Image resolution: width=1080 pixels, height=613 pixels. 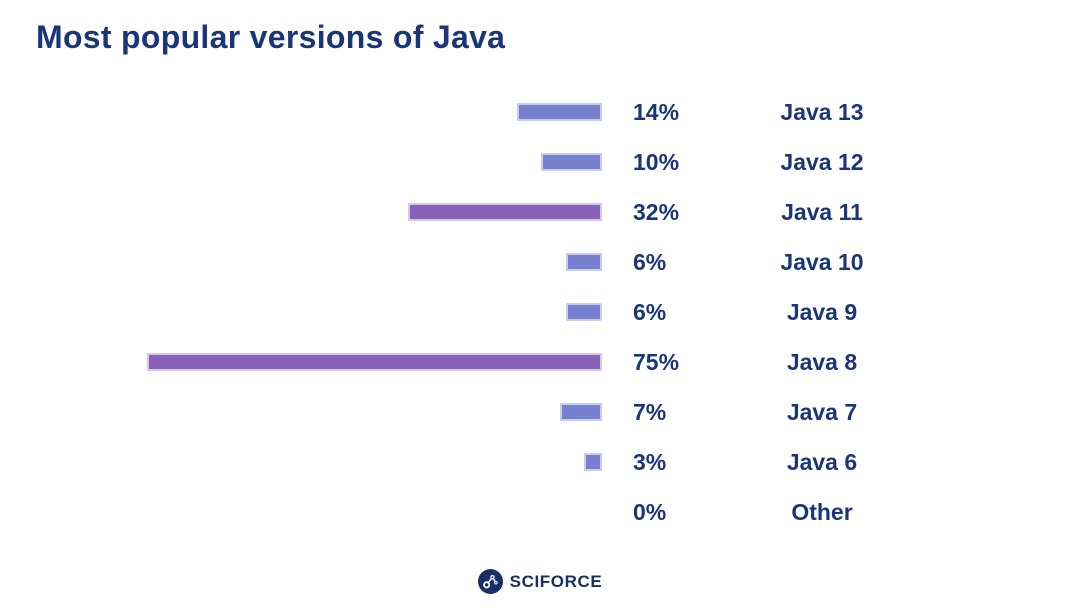 What do you see at coordinates (650, 461) in the screenshot?
I see `value-label: 3%` at bounding box center [650, 461].